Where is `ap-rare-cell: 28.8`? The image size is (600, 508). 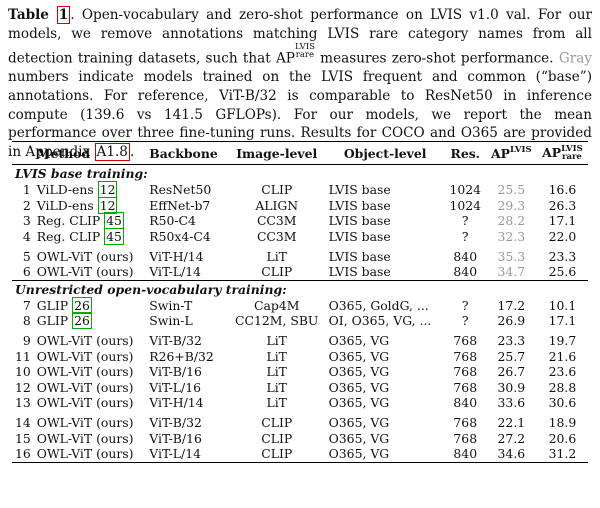
ap-rare-cell: 28.8 is located at coordinates (562, 387).